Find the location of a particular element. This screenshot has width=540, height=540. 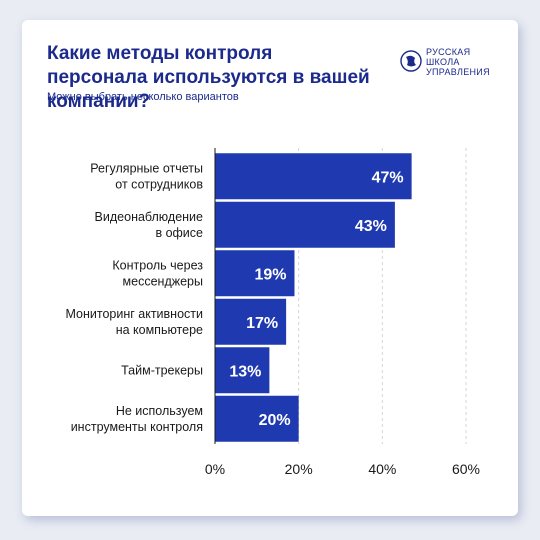

bar-value-label: 17% is located at coordinates (262, 323).